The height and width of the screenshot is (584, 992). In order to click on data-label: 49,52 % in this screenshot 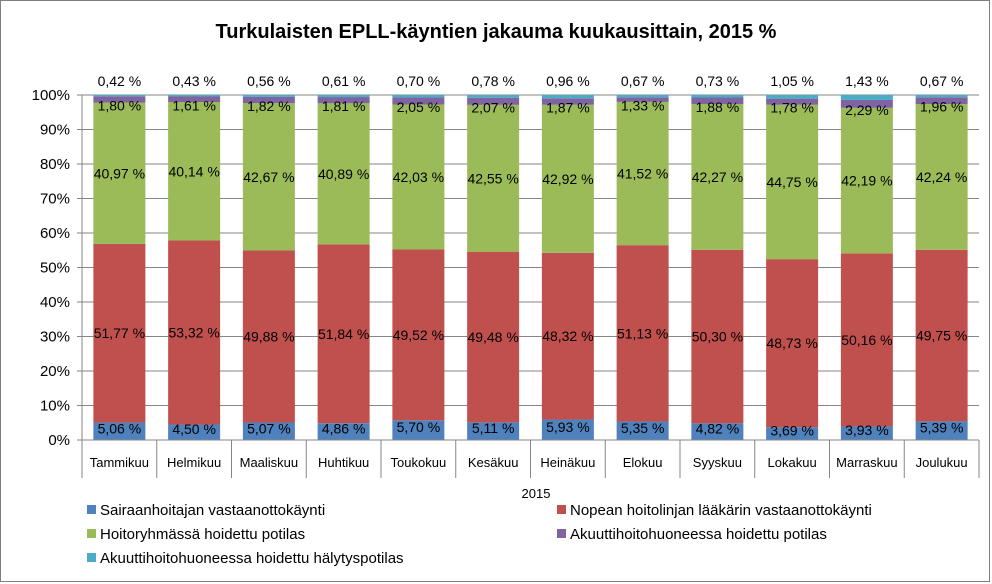, I will do `click(418, 335)`.